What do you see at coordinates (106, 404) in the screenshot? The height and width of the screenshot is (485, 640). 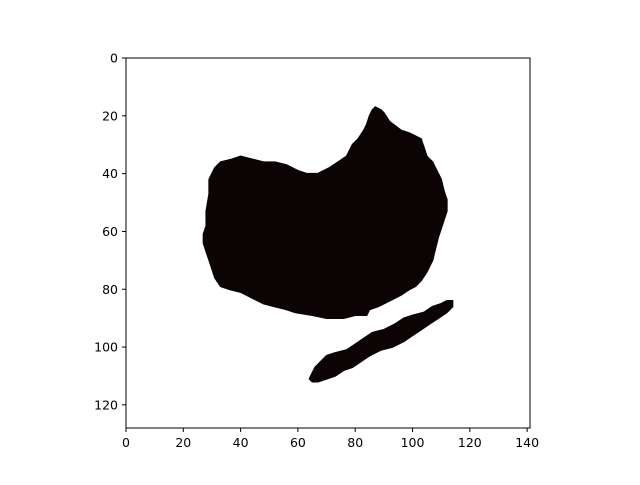 I see `y-tick-label: 120` at bounding box center [106, 404].